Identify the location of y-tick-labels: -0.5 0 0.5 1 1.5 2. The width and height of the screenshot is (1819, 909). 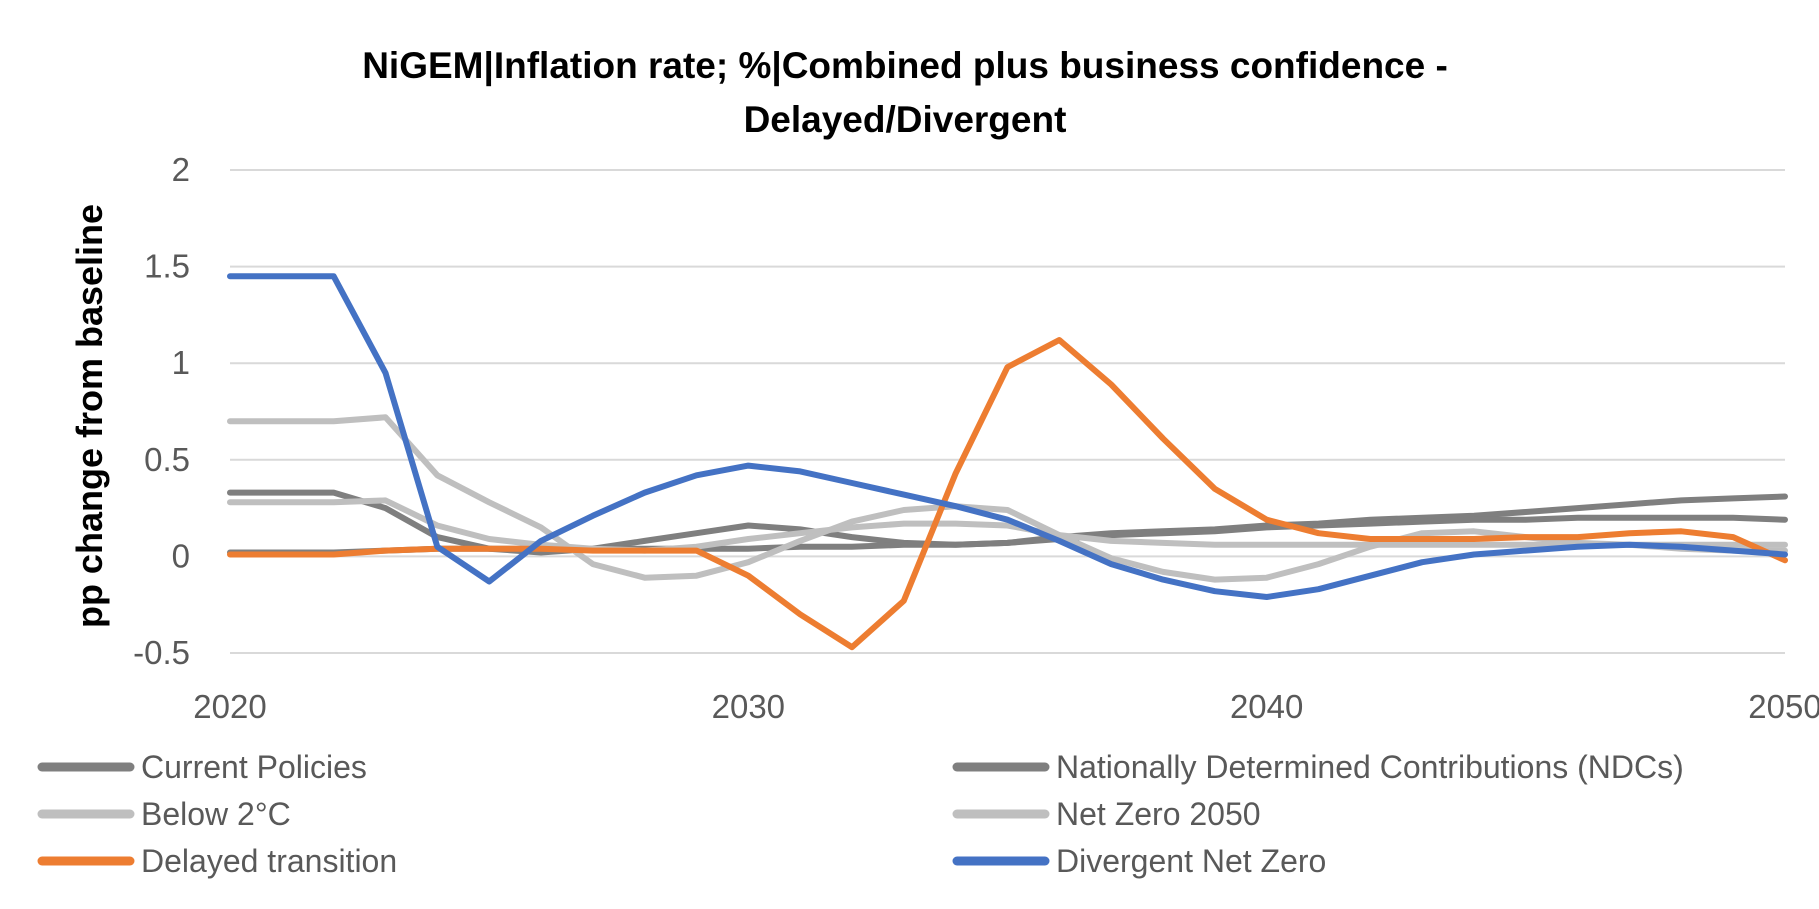
(161, 411).